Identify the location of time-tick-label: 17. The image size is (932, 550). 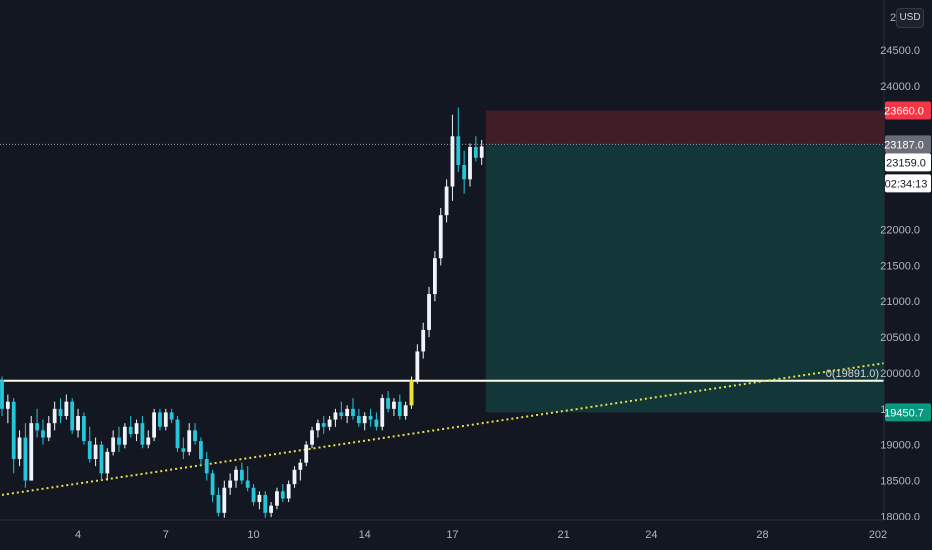
(452, 535).